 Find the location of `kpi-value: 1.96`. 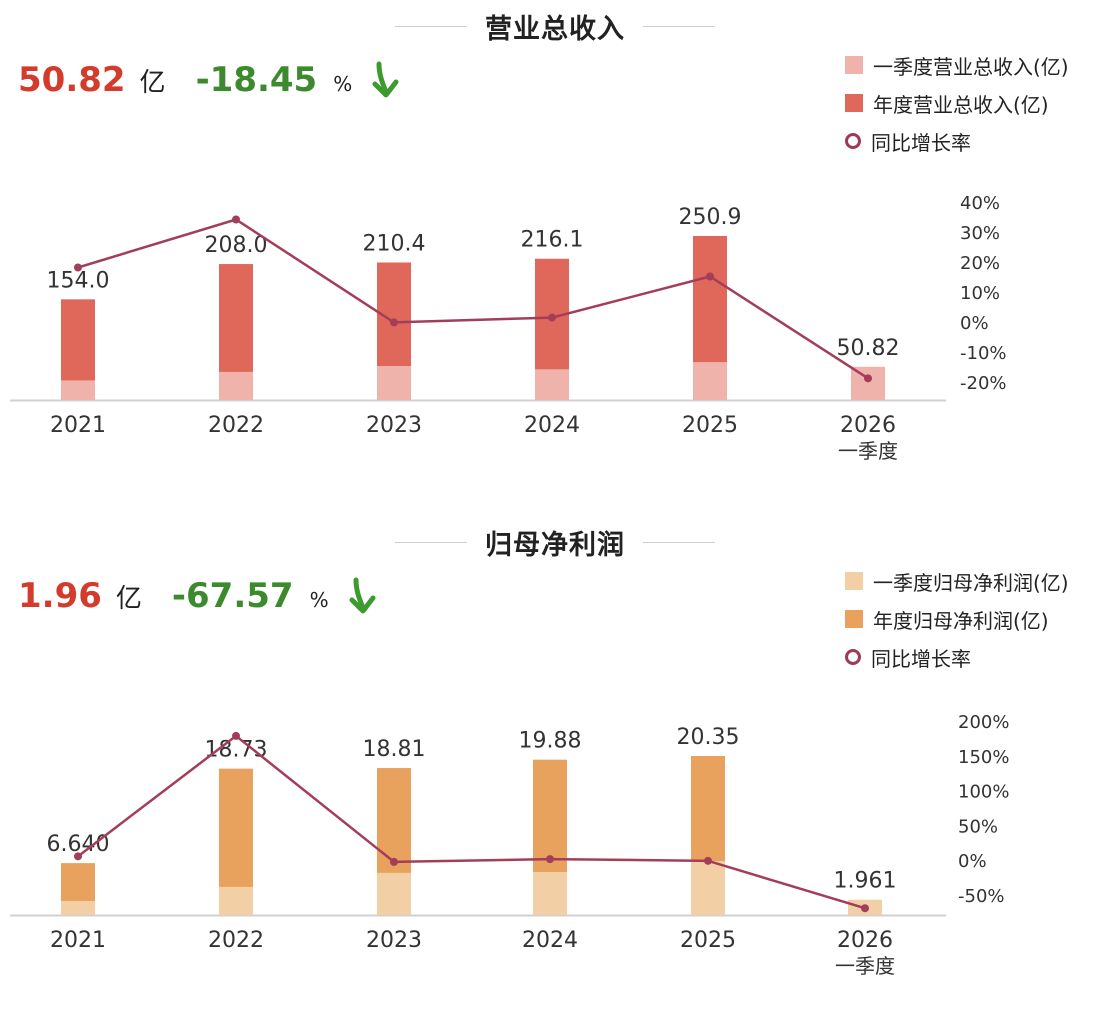

kpi-value: 1.96 is located at coordinates (60, 596).